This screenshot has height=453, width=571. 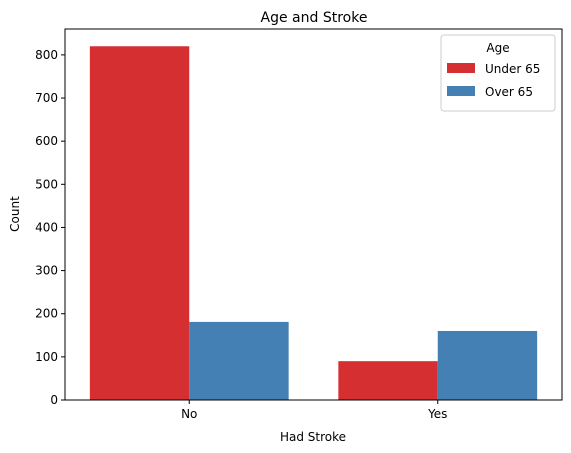 What do you see at coordinates (437, 414) in the screenshot?
I see `x-tick-label: Yes` at bounding box center [437, 414].